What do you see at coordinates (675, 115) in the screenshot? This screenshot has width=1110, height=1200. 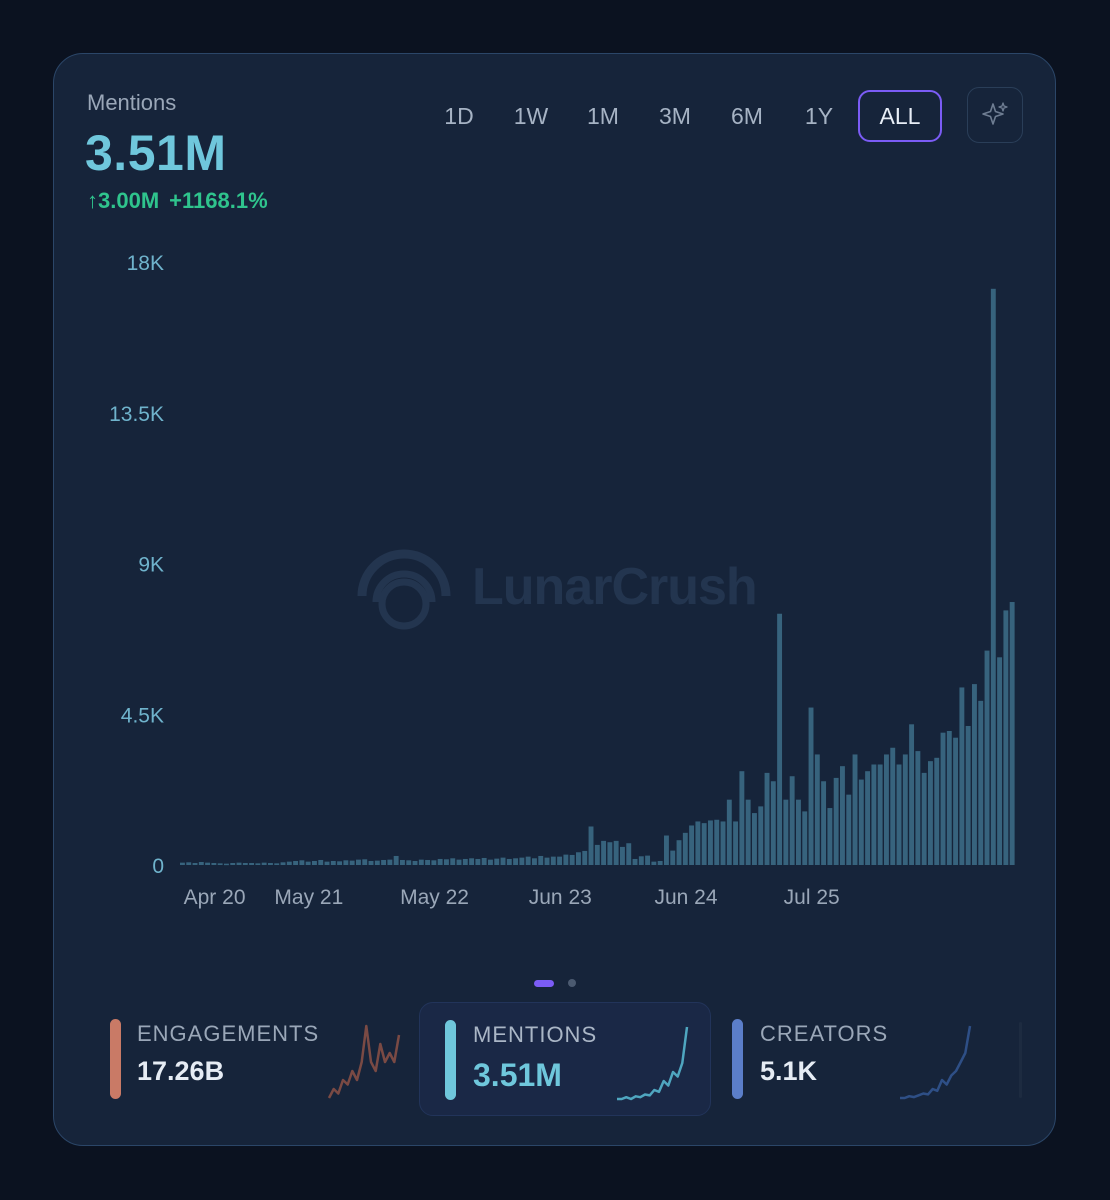 I see `range-3m-button: 3M` at bounding box center [675, 115].